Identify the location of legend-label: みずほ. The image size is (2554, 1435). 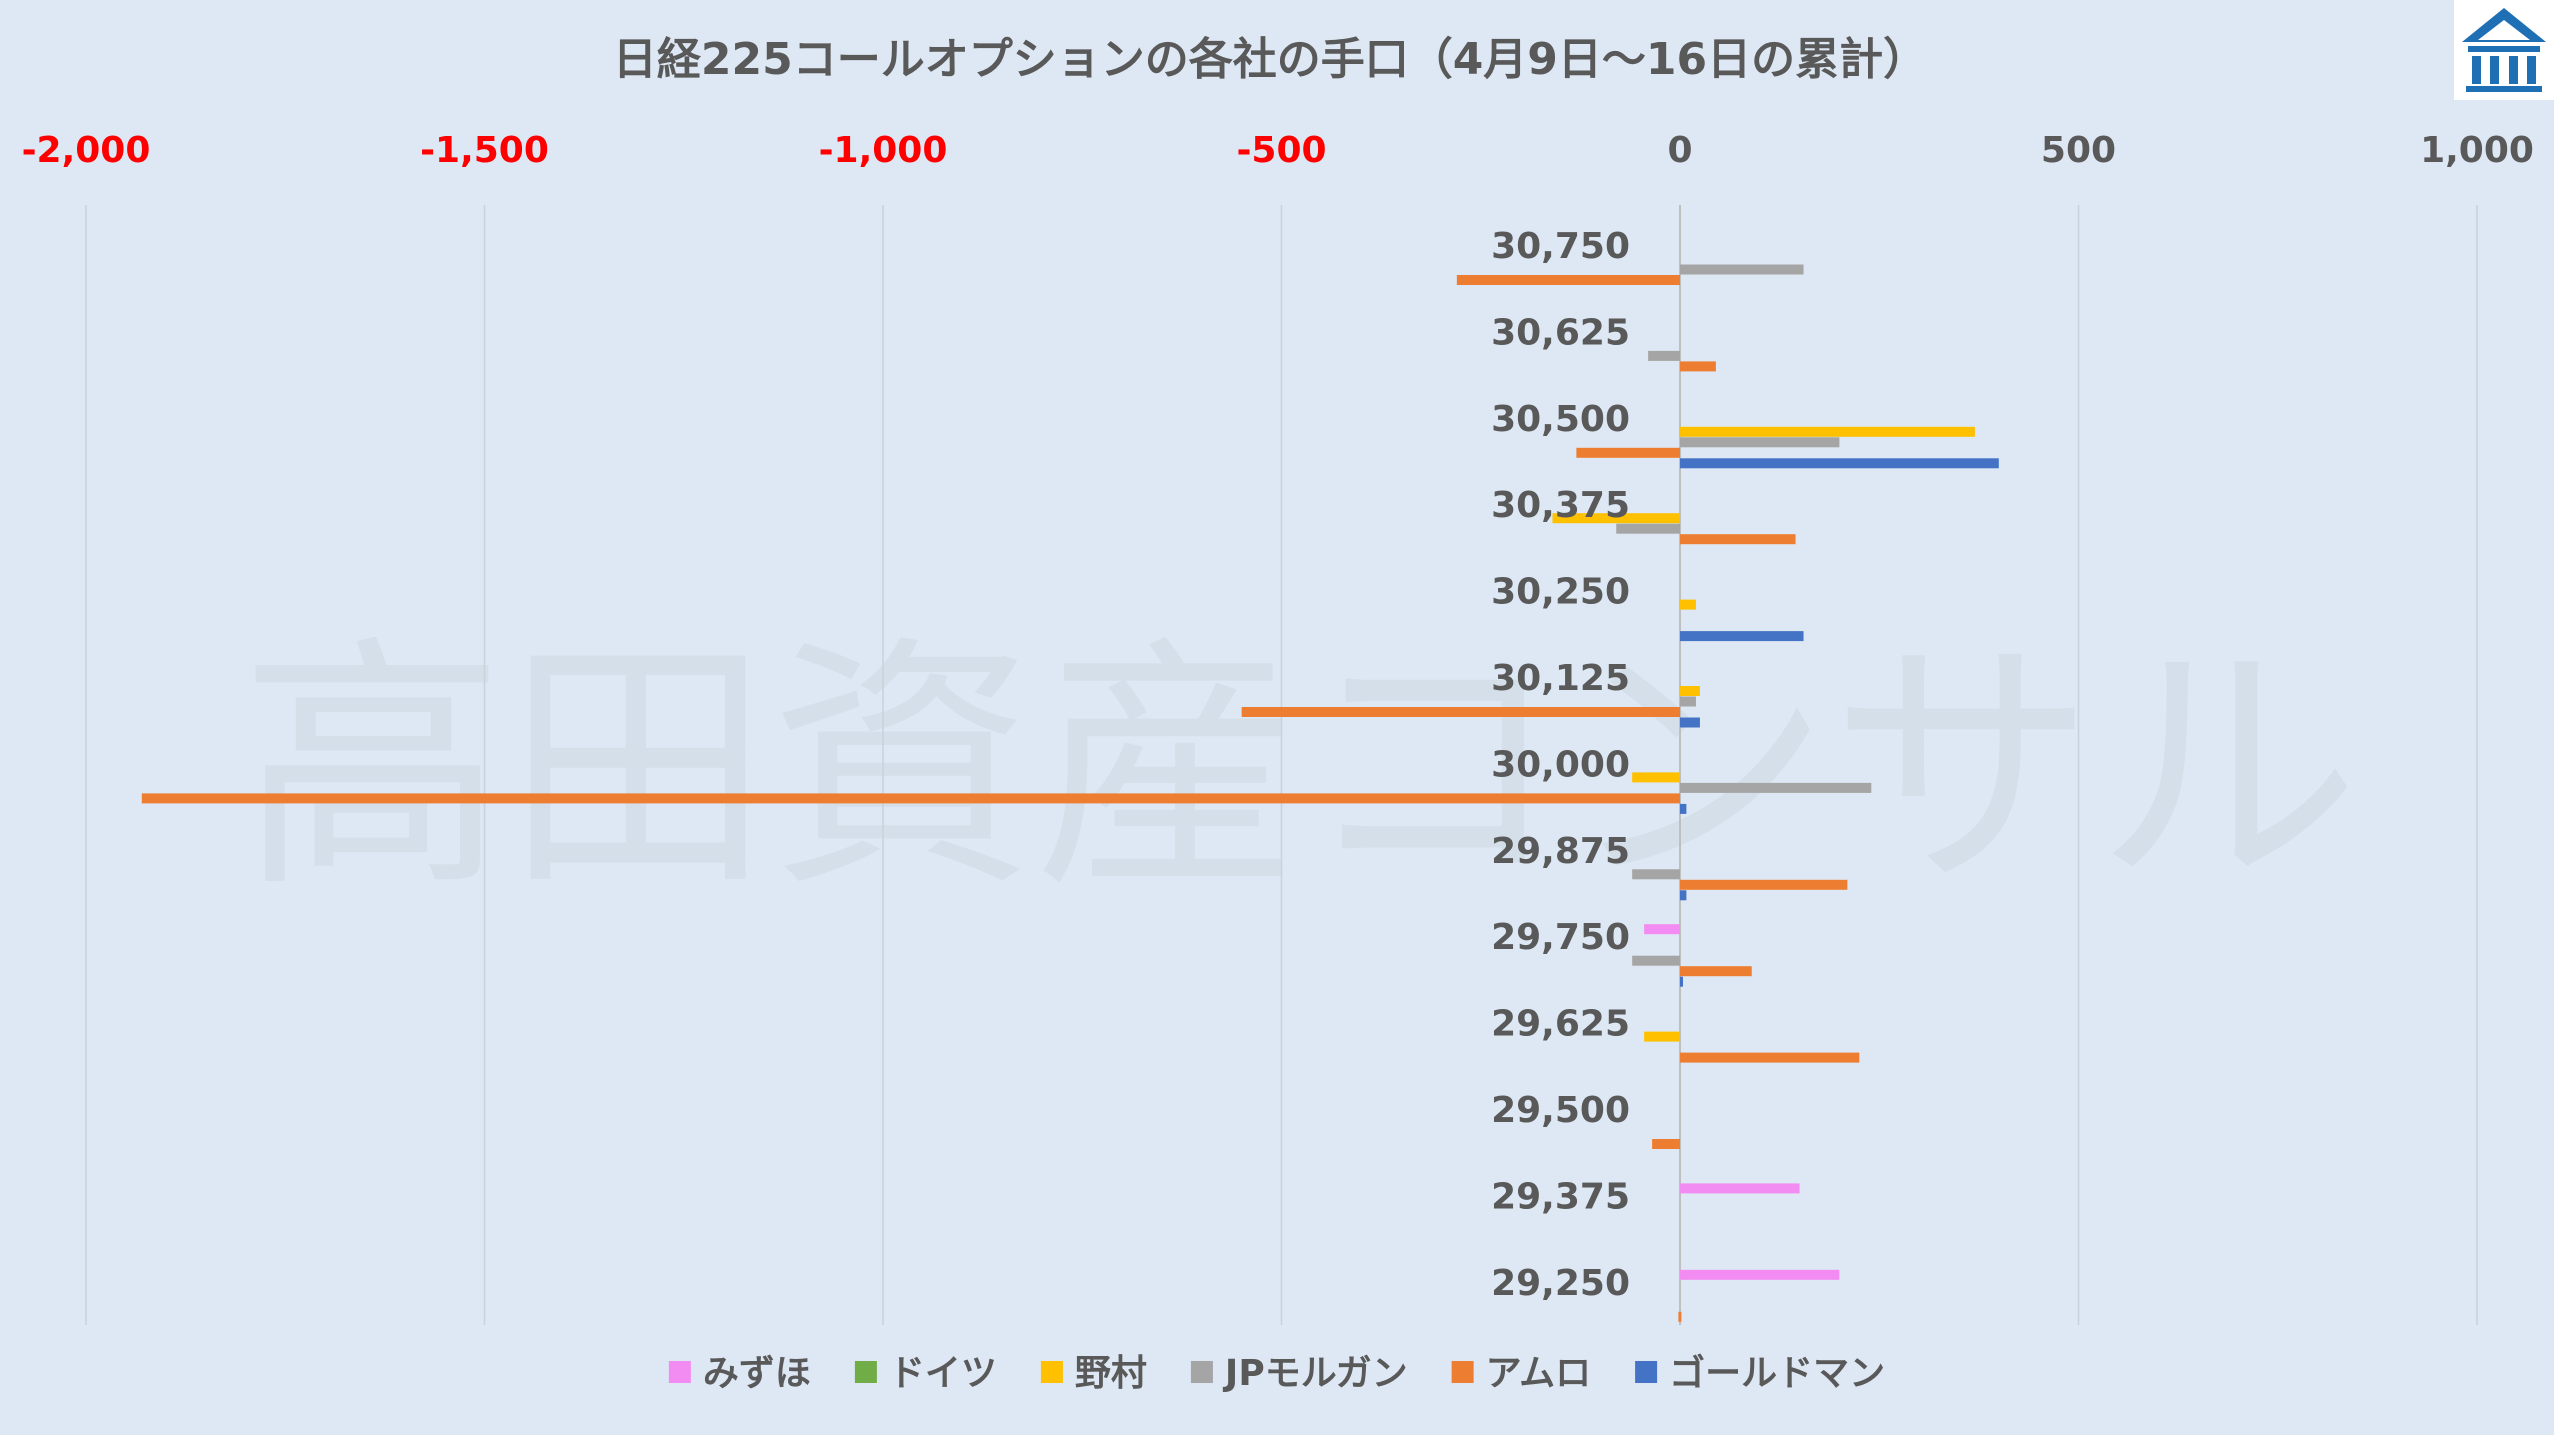
(757, 1373).